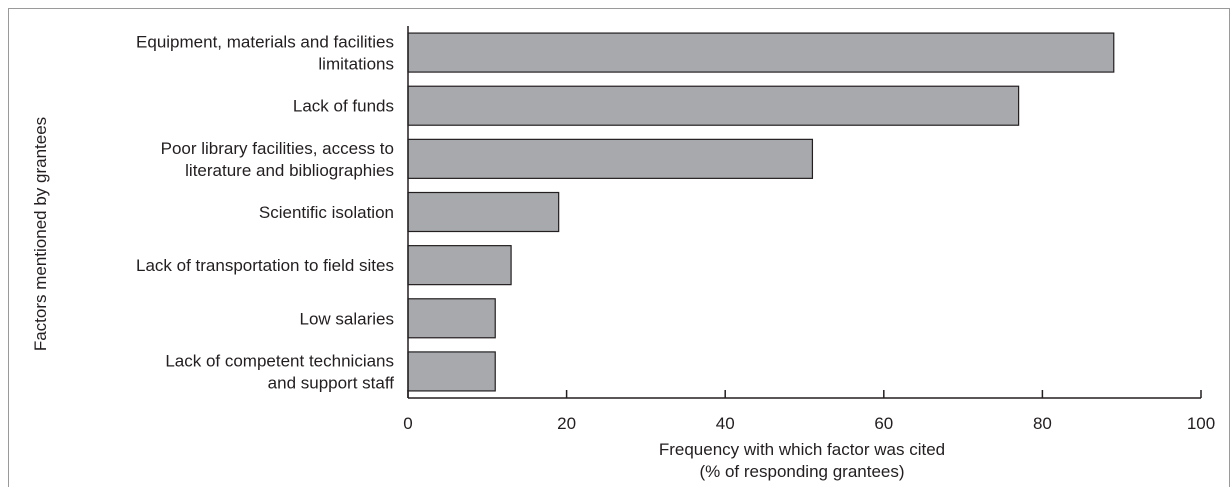  I want to click on category-label-4: Scientific isolation, so click(326, 212).